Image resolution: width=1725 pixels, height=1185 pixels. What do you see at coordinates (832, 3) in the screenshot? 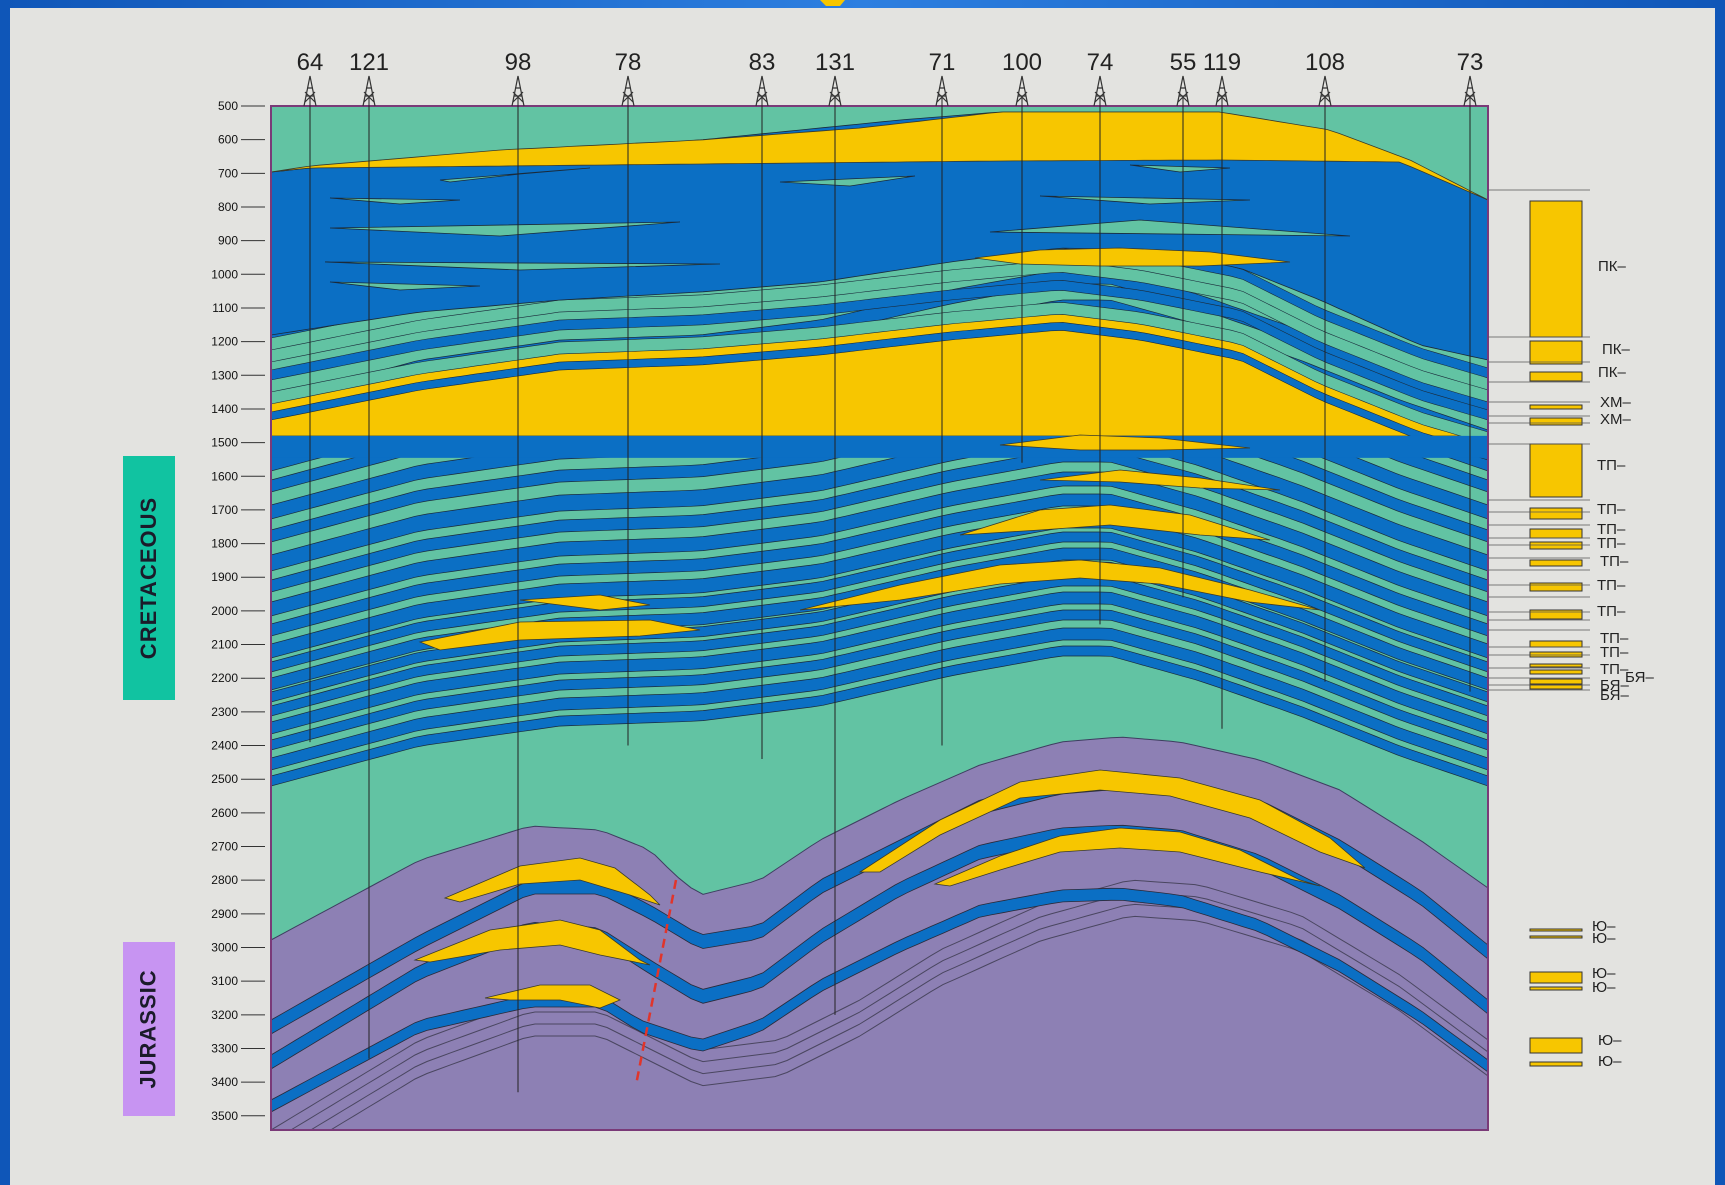
I see `title-fragment` at bounding box center [832, 3].